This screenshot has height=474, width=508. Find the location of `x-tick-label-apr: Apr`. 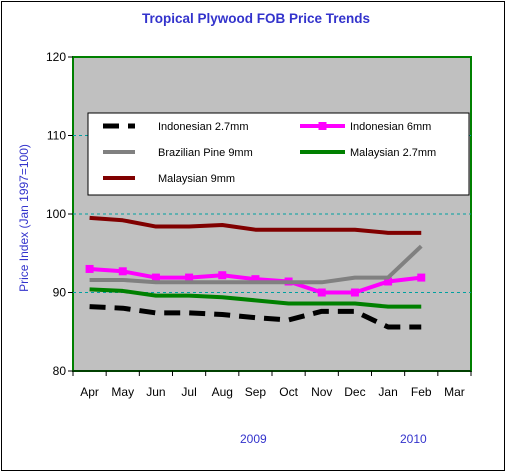

x-tick-label-apr: Apr is located at coordinates (89, 392).